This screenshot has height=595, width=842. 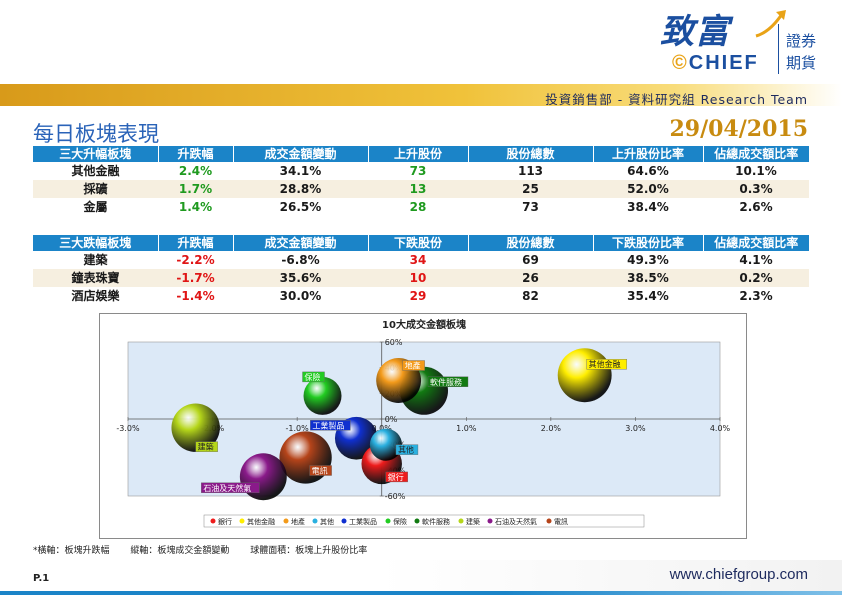 I want to click on x-tick-label: 1.0%, so click(x=466, y=428).